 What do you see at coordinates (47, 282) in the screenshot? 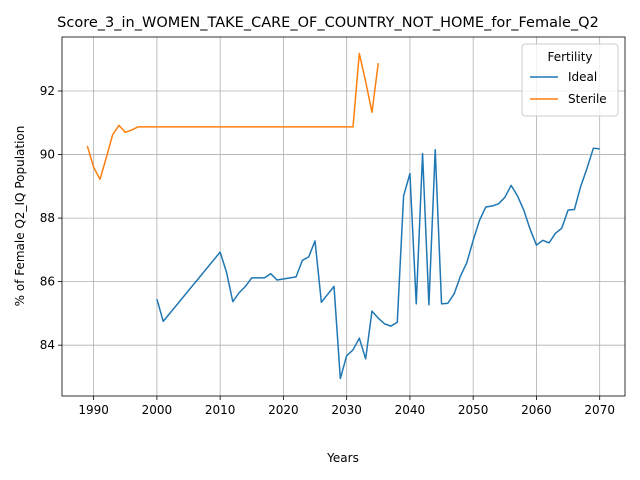
I see `y-tick-label-86: 86` at bounding box center [47, 282].